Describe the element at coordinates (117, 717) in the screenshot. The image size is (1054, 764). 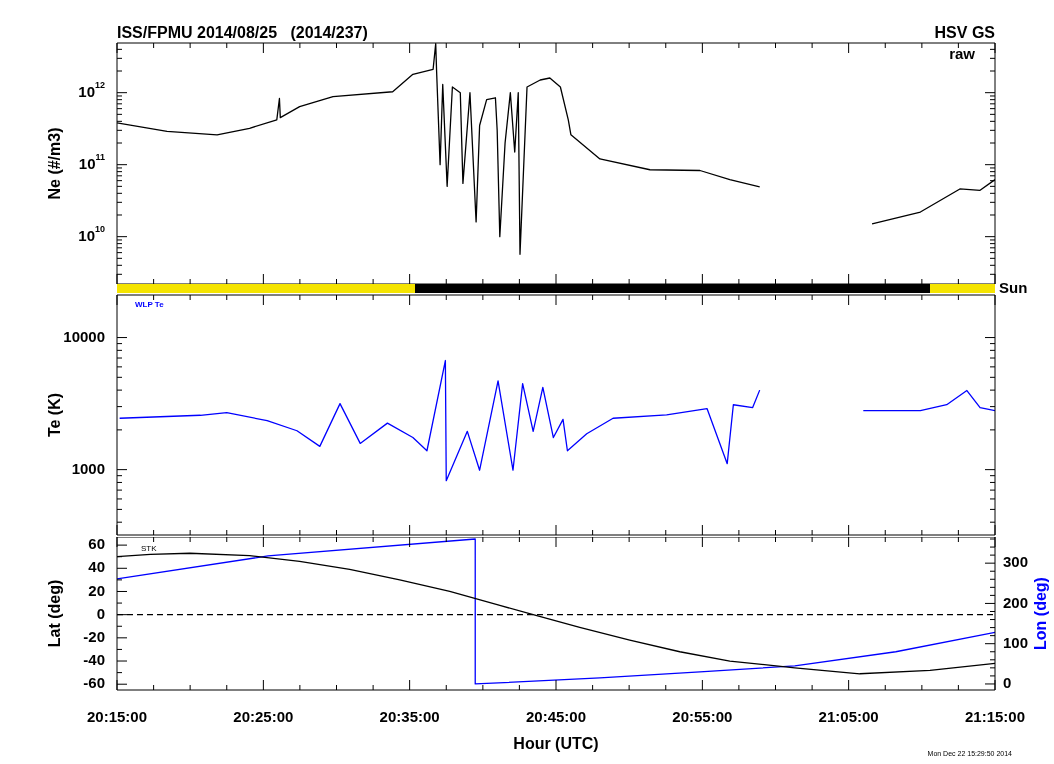
I see `x-tick-label: 20:15:00` at that location.